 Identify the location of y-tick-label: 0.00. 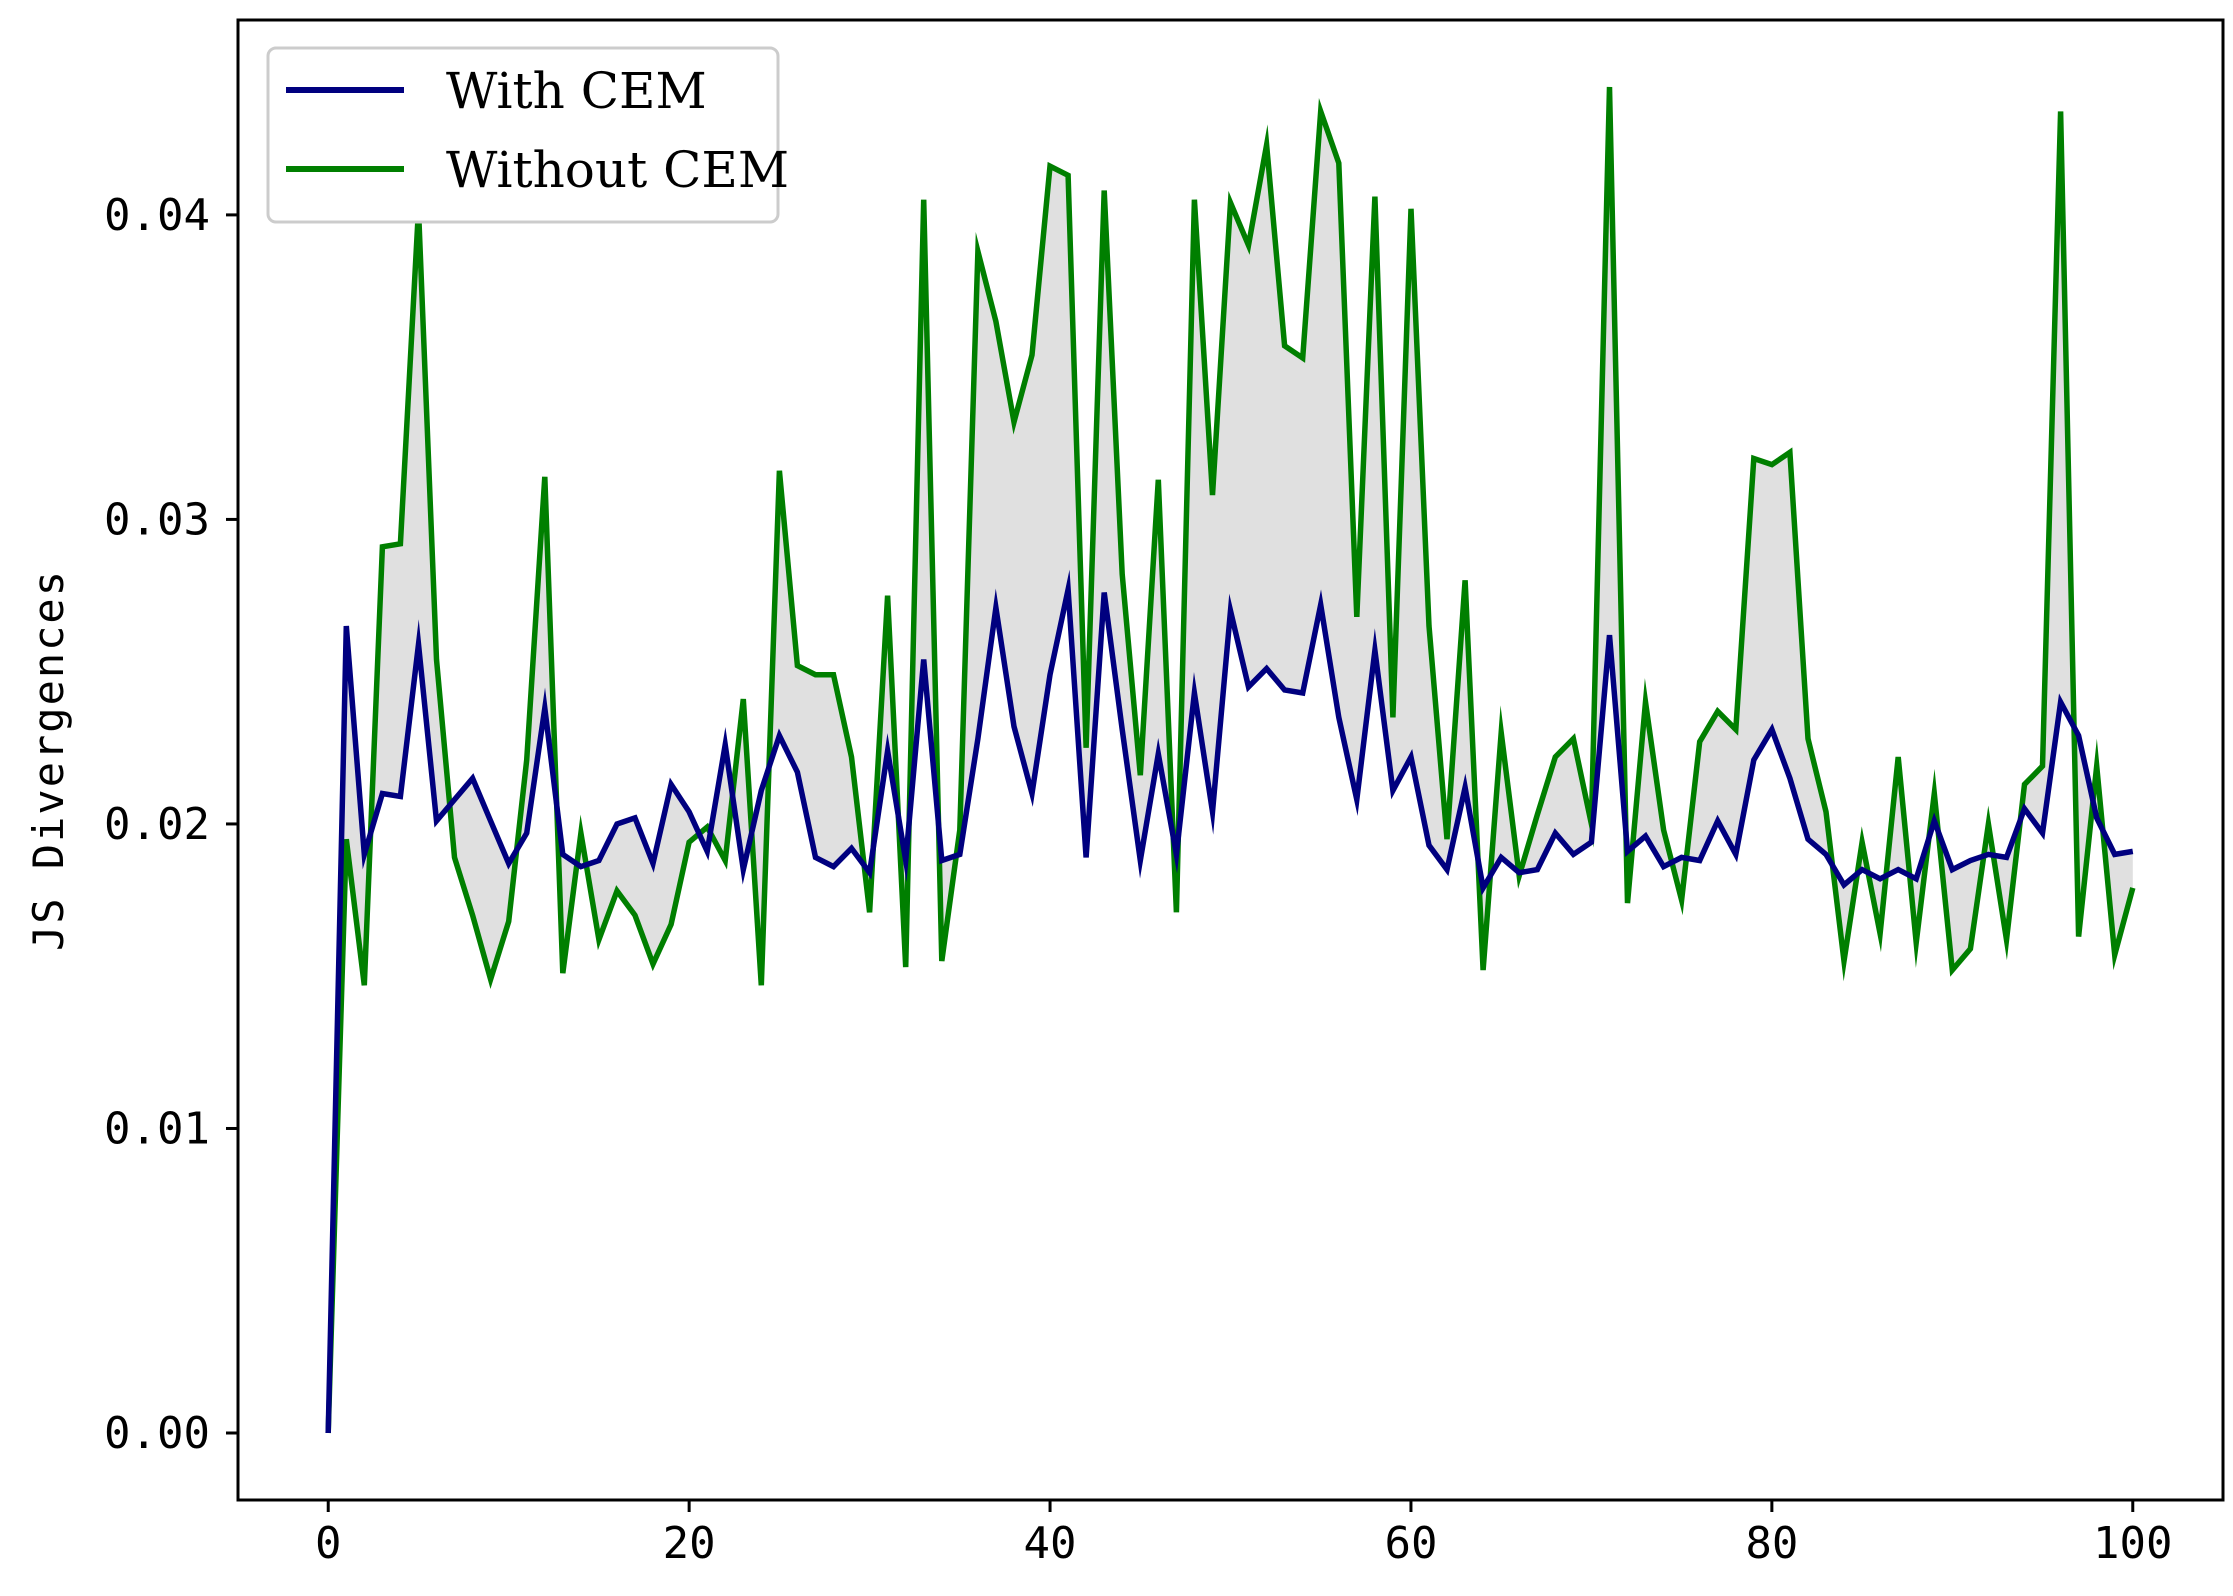
(157, 1433).